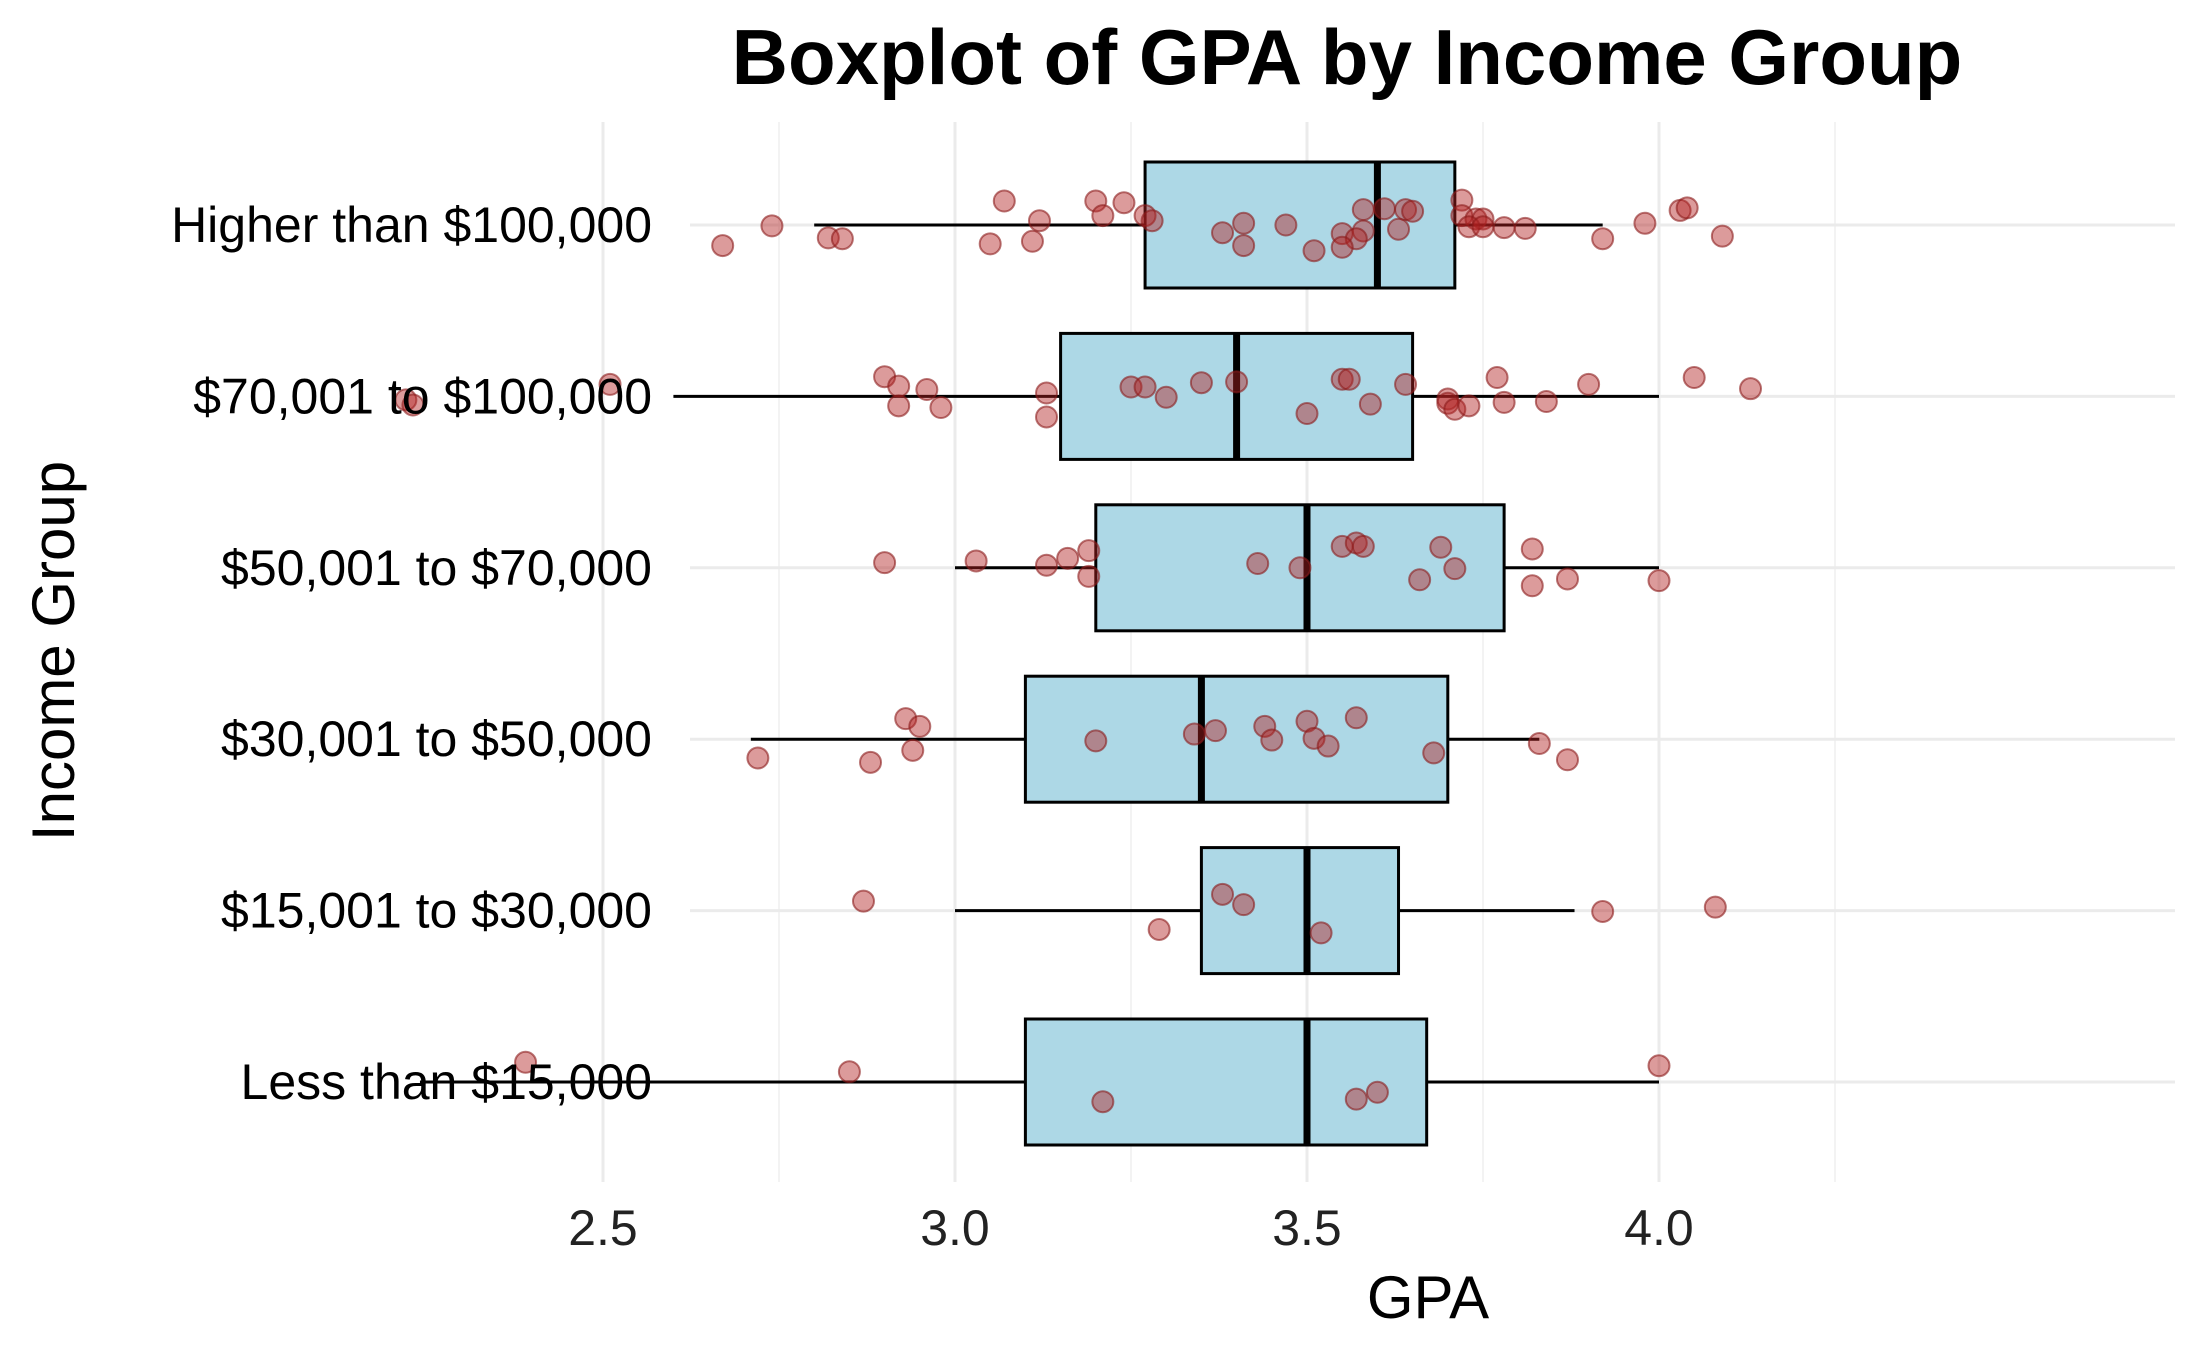 The image size is (2187, 1349). Describe the element at coordinates (53, 651) in the screenshot. I see `y-axis-title: Income Group` at that location.